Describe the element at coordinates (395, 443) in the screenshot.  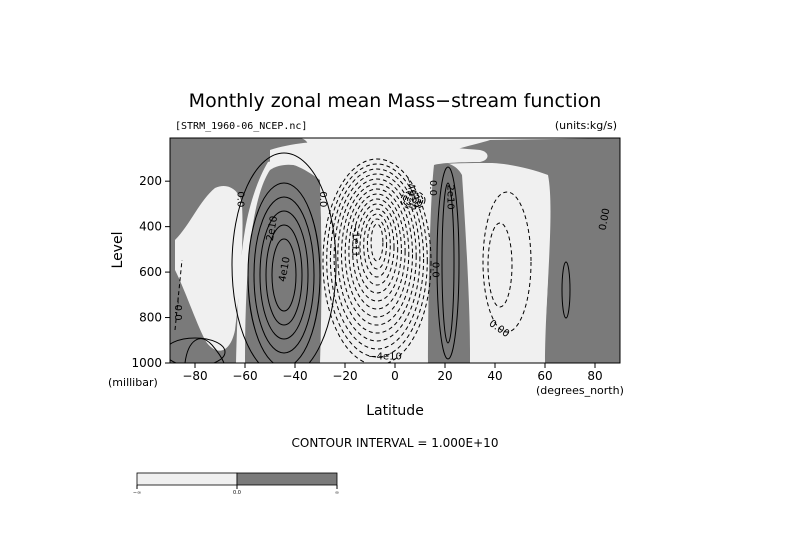
I see `contour-interval-note: CONTOUR INTERVAL = 1.000E+10` at that location.